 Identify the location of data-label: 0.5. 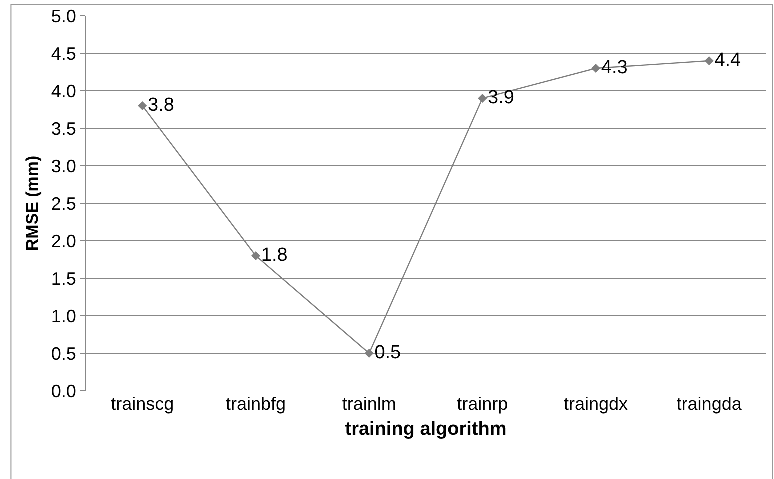
(388, 353).